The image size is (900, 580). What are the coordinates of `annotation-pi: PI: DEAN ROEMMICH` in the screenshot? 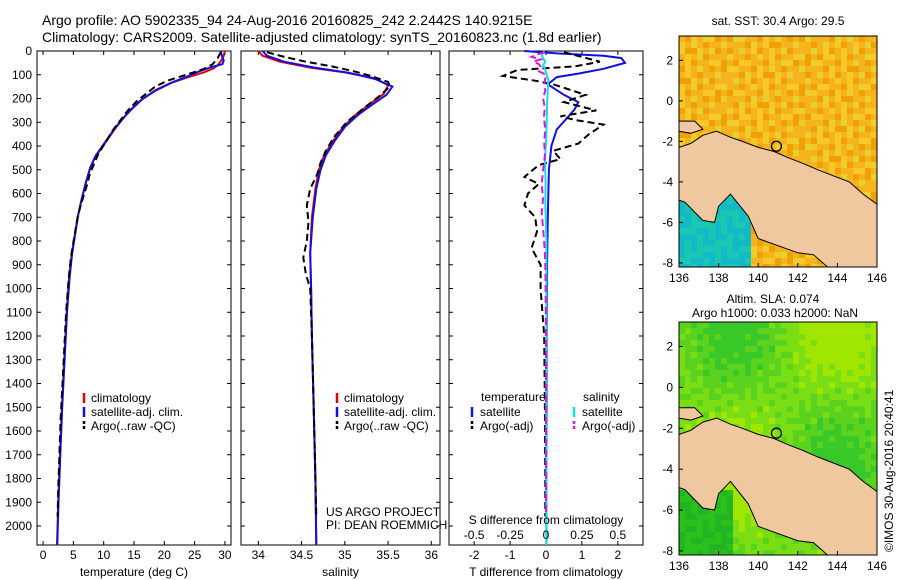 It's located at (386, 525).